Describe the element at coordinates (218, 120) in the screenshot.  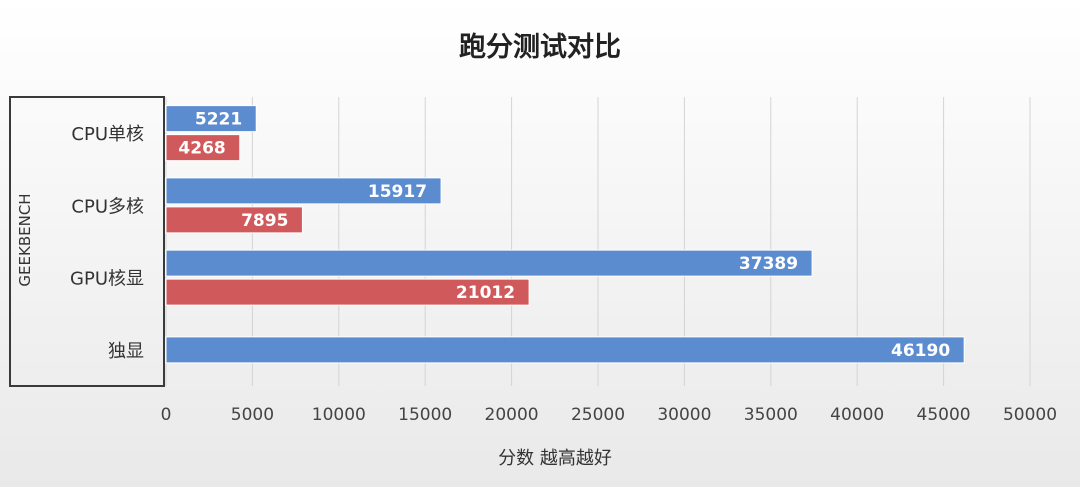
I see `bar-value-label: 5221` at that location.